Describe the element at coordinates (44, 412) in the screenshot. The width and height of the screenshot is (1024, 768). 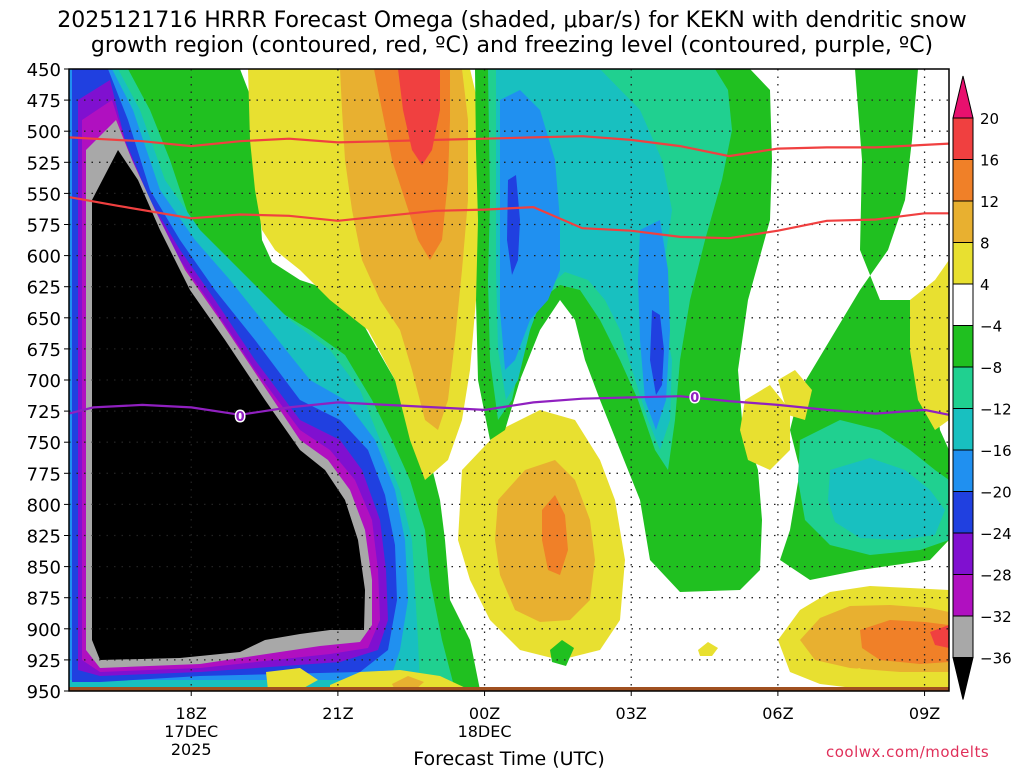
I see `y-tick-label: 725` at that location.